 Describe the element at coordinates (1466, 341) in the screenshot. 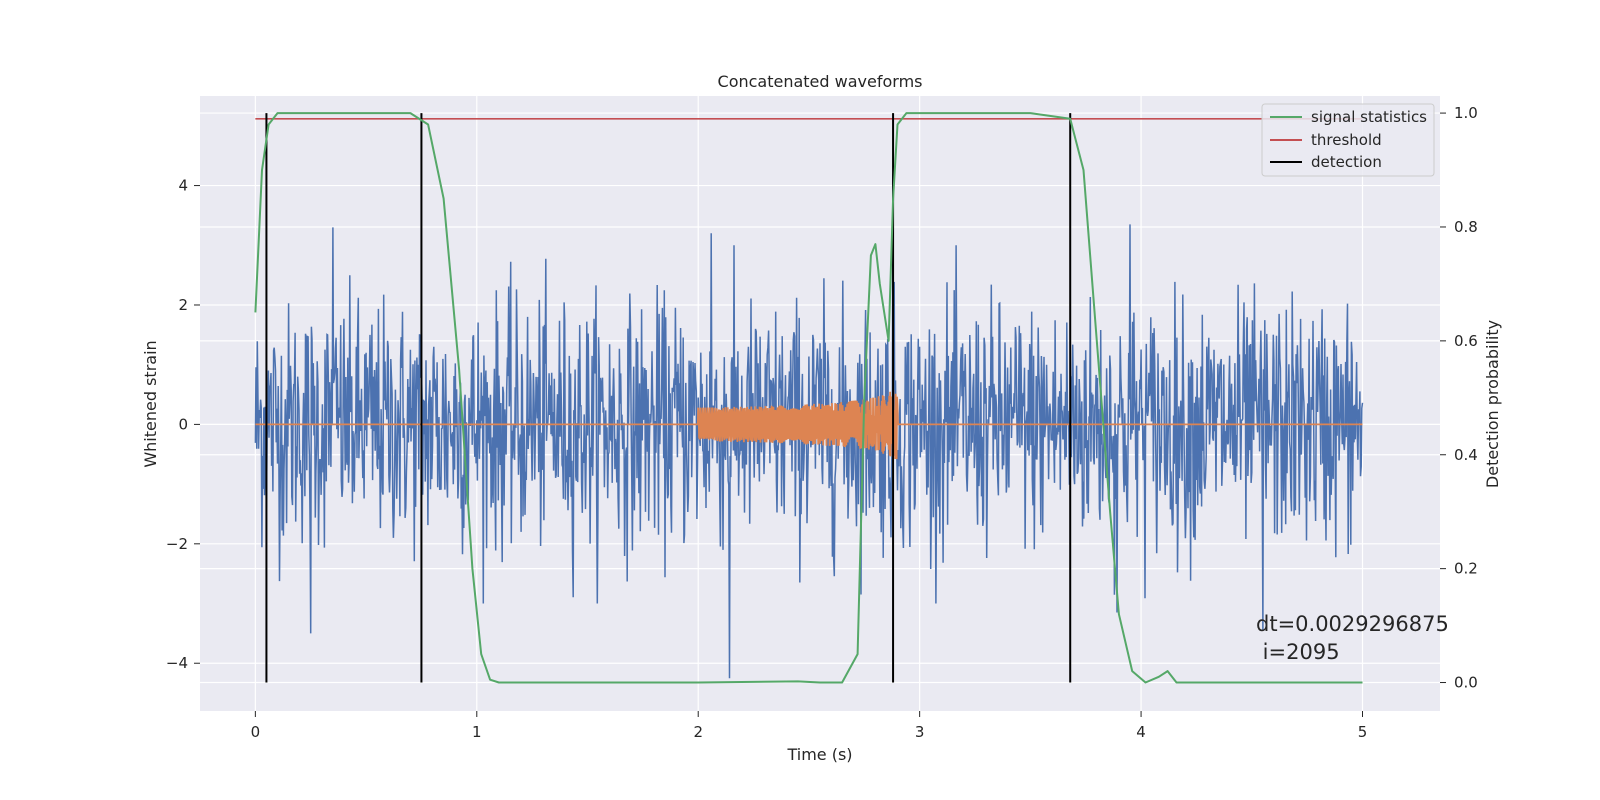

I see `y-right-tick-label-3: 0.6` at that location.